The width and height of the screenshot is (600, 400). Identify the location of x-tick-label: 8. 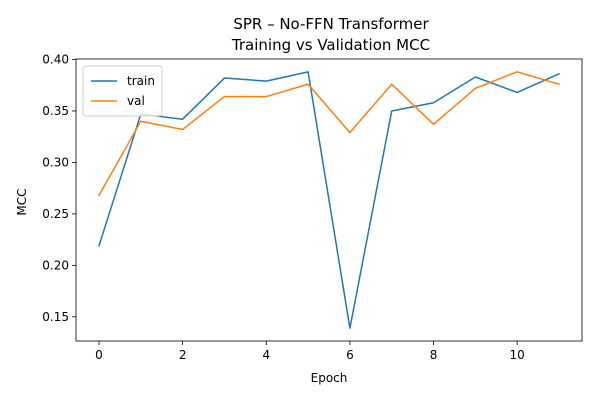
(434, 355).